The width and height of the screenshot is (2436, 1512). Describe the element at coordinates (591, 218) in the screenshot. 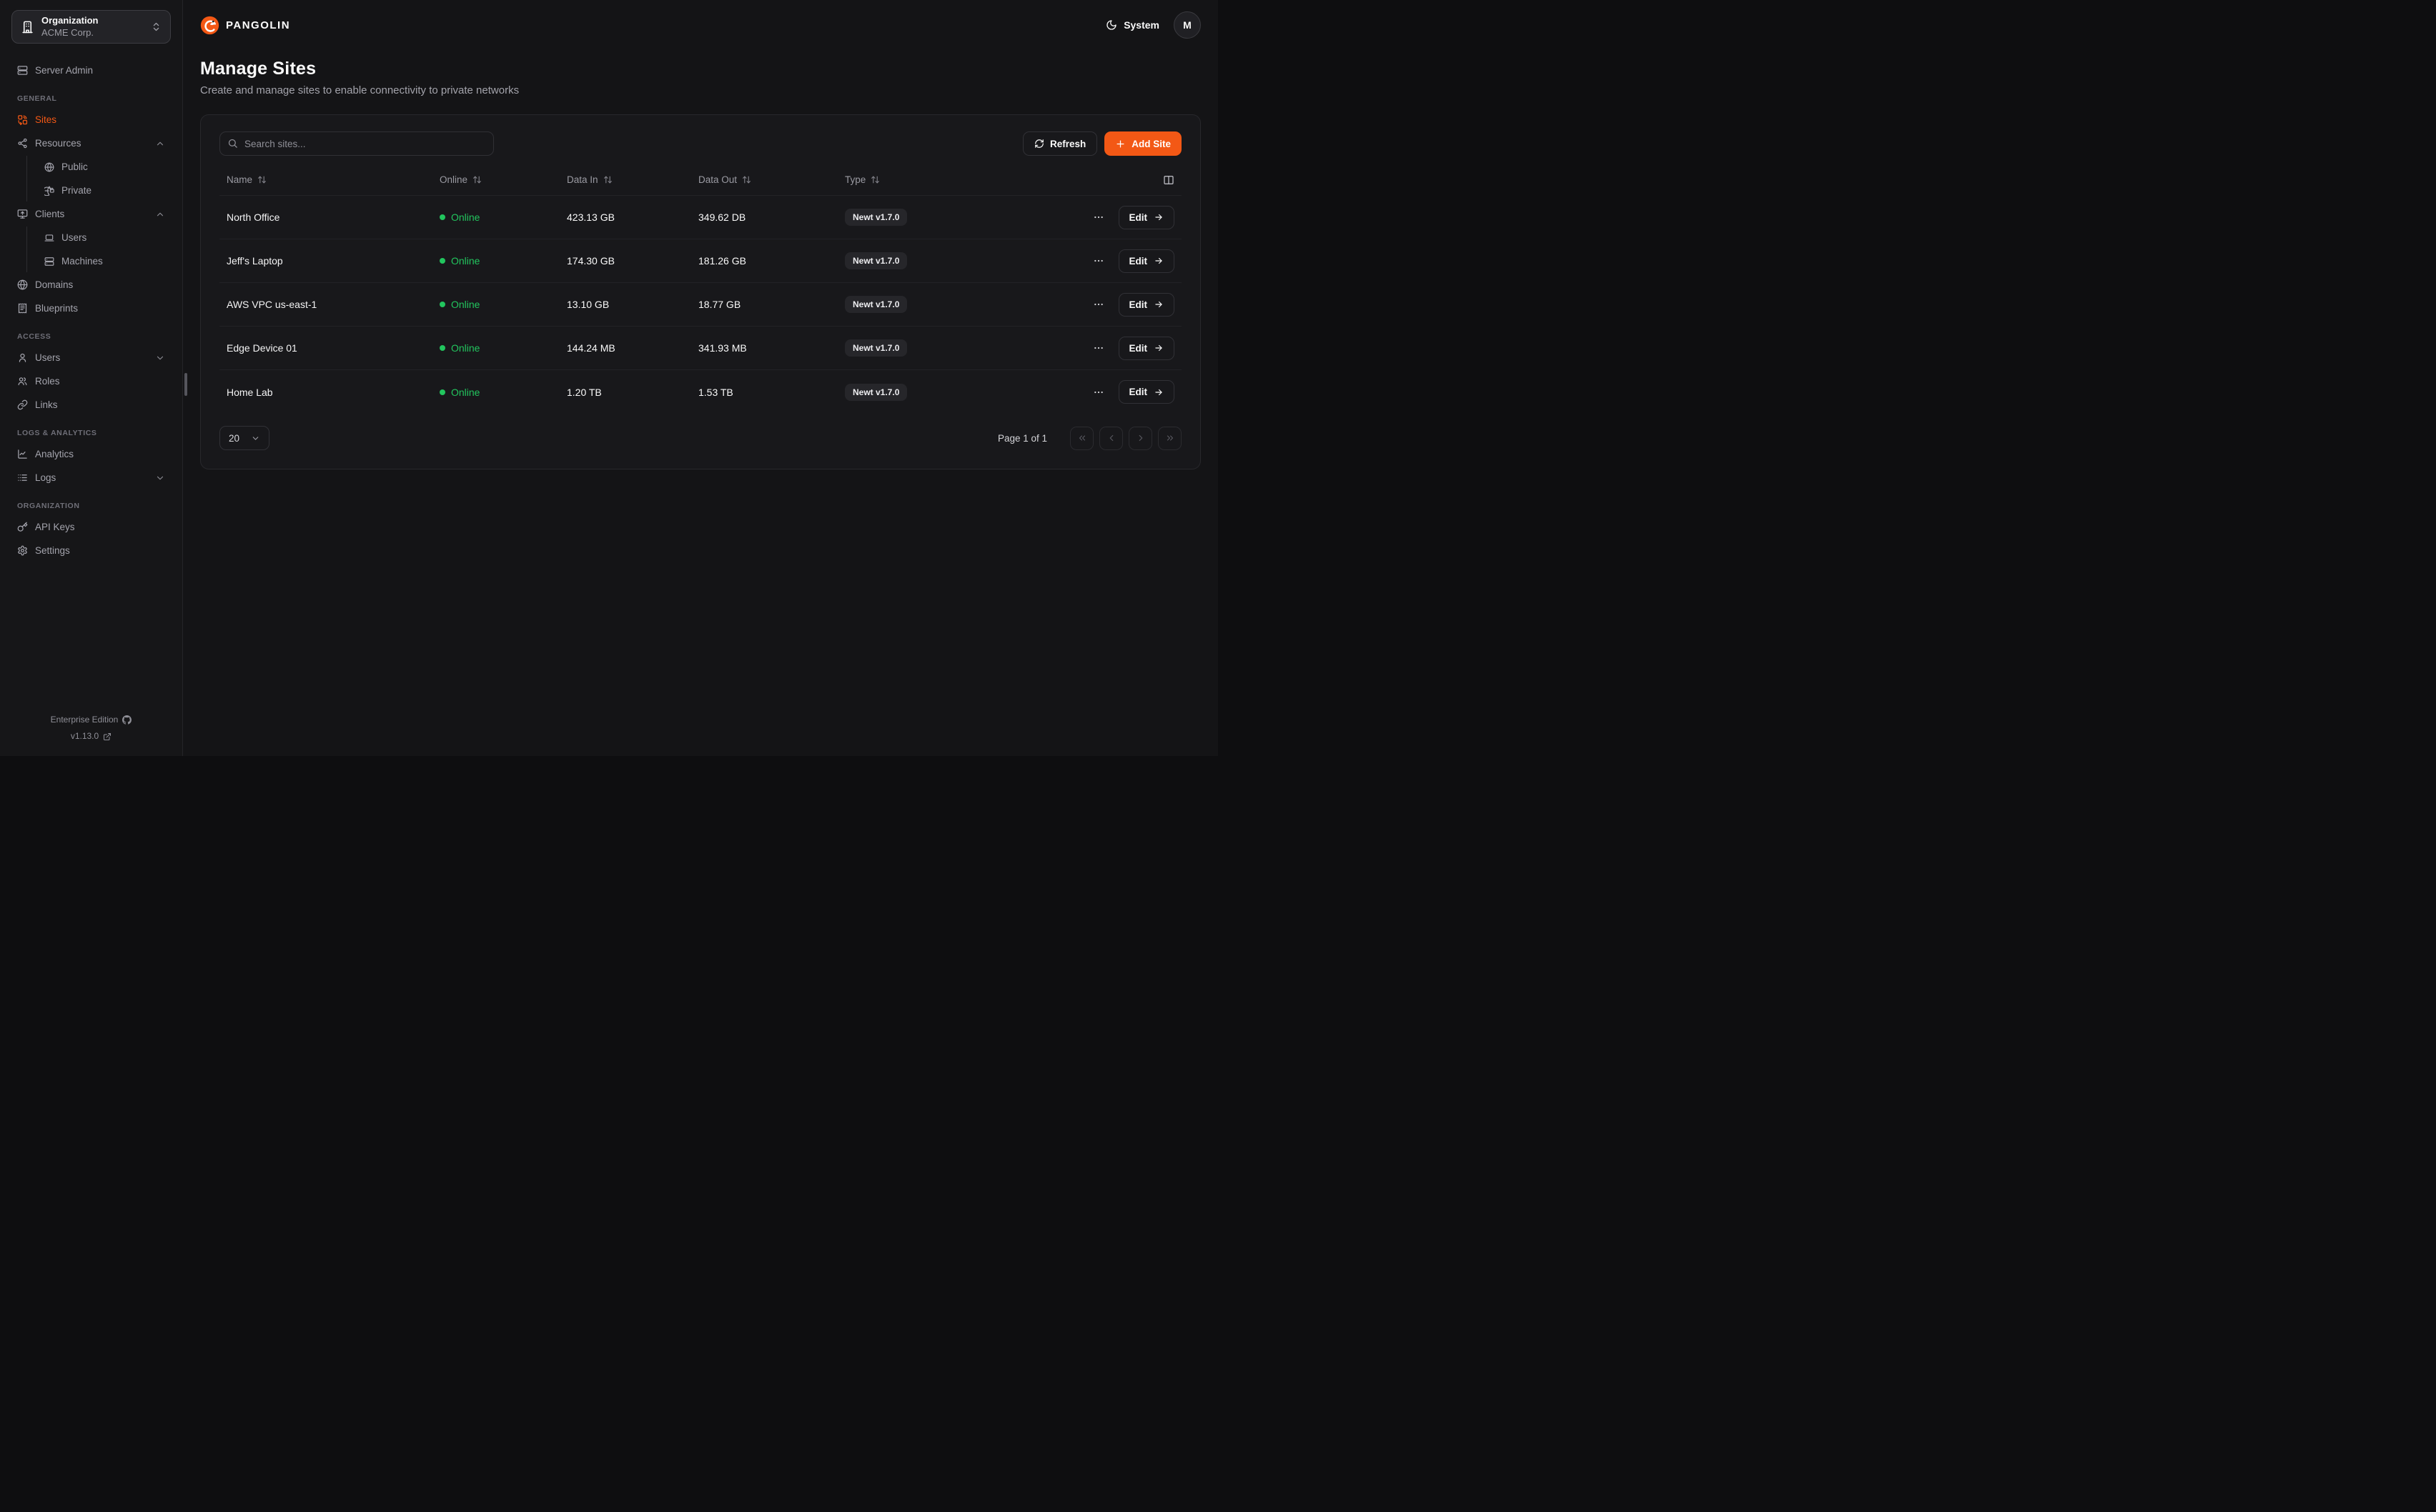

I see `data-in-value: 423.13 GB` at that location.